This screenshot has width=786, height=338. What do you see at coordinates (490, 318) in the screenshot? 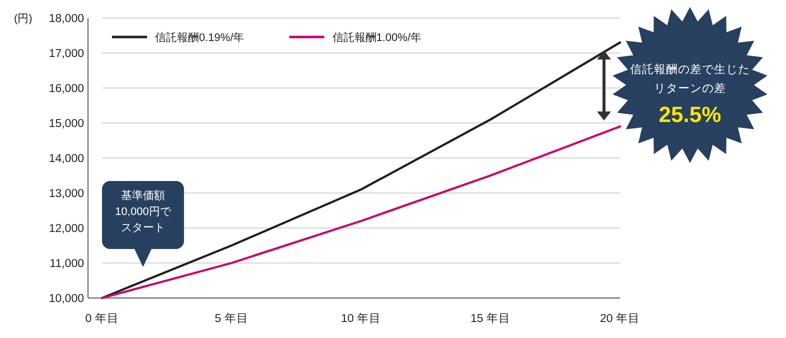
I see `x-tick-label: 15 年目` at bounding box center [490, 318].